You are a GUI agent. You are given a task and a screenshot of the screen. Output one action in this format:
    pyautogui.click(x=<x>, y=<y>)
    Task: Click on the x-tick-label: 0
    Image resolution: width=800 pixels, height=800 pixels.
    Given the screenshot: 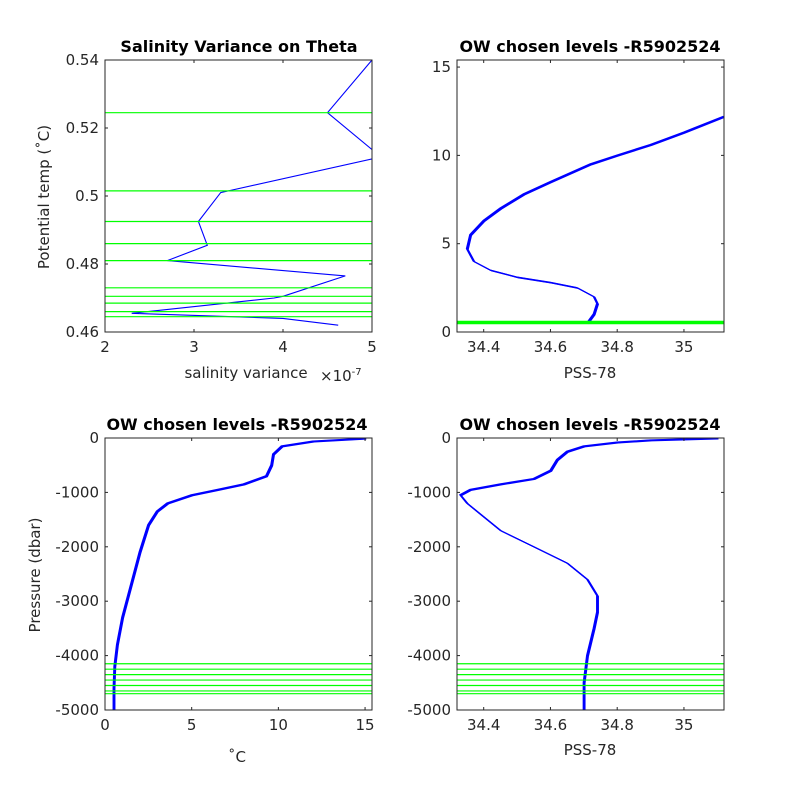 What is the action you would take?
    pyautogui.click(x=105, y=725)
    